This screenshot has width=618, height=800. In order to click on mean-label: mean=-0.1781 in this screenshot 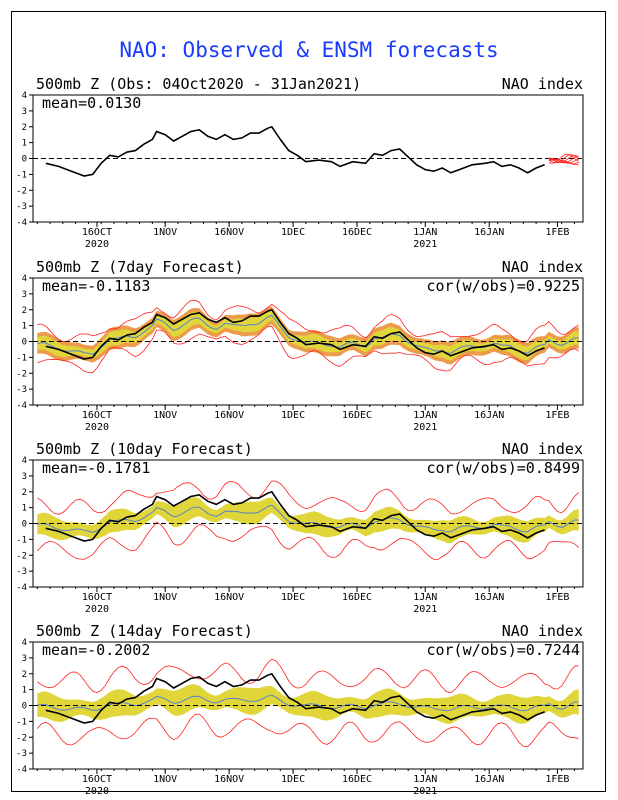, I will do `click(96, 468)`.